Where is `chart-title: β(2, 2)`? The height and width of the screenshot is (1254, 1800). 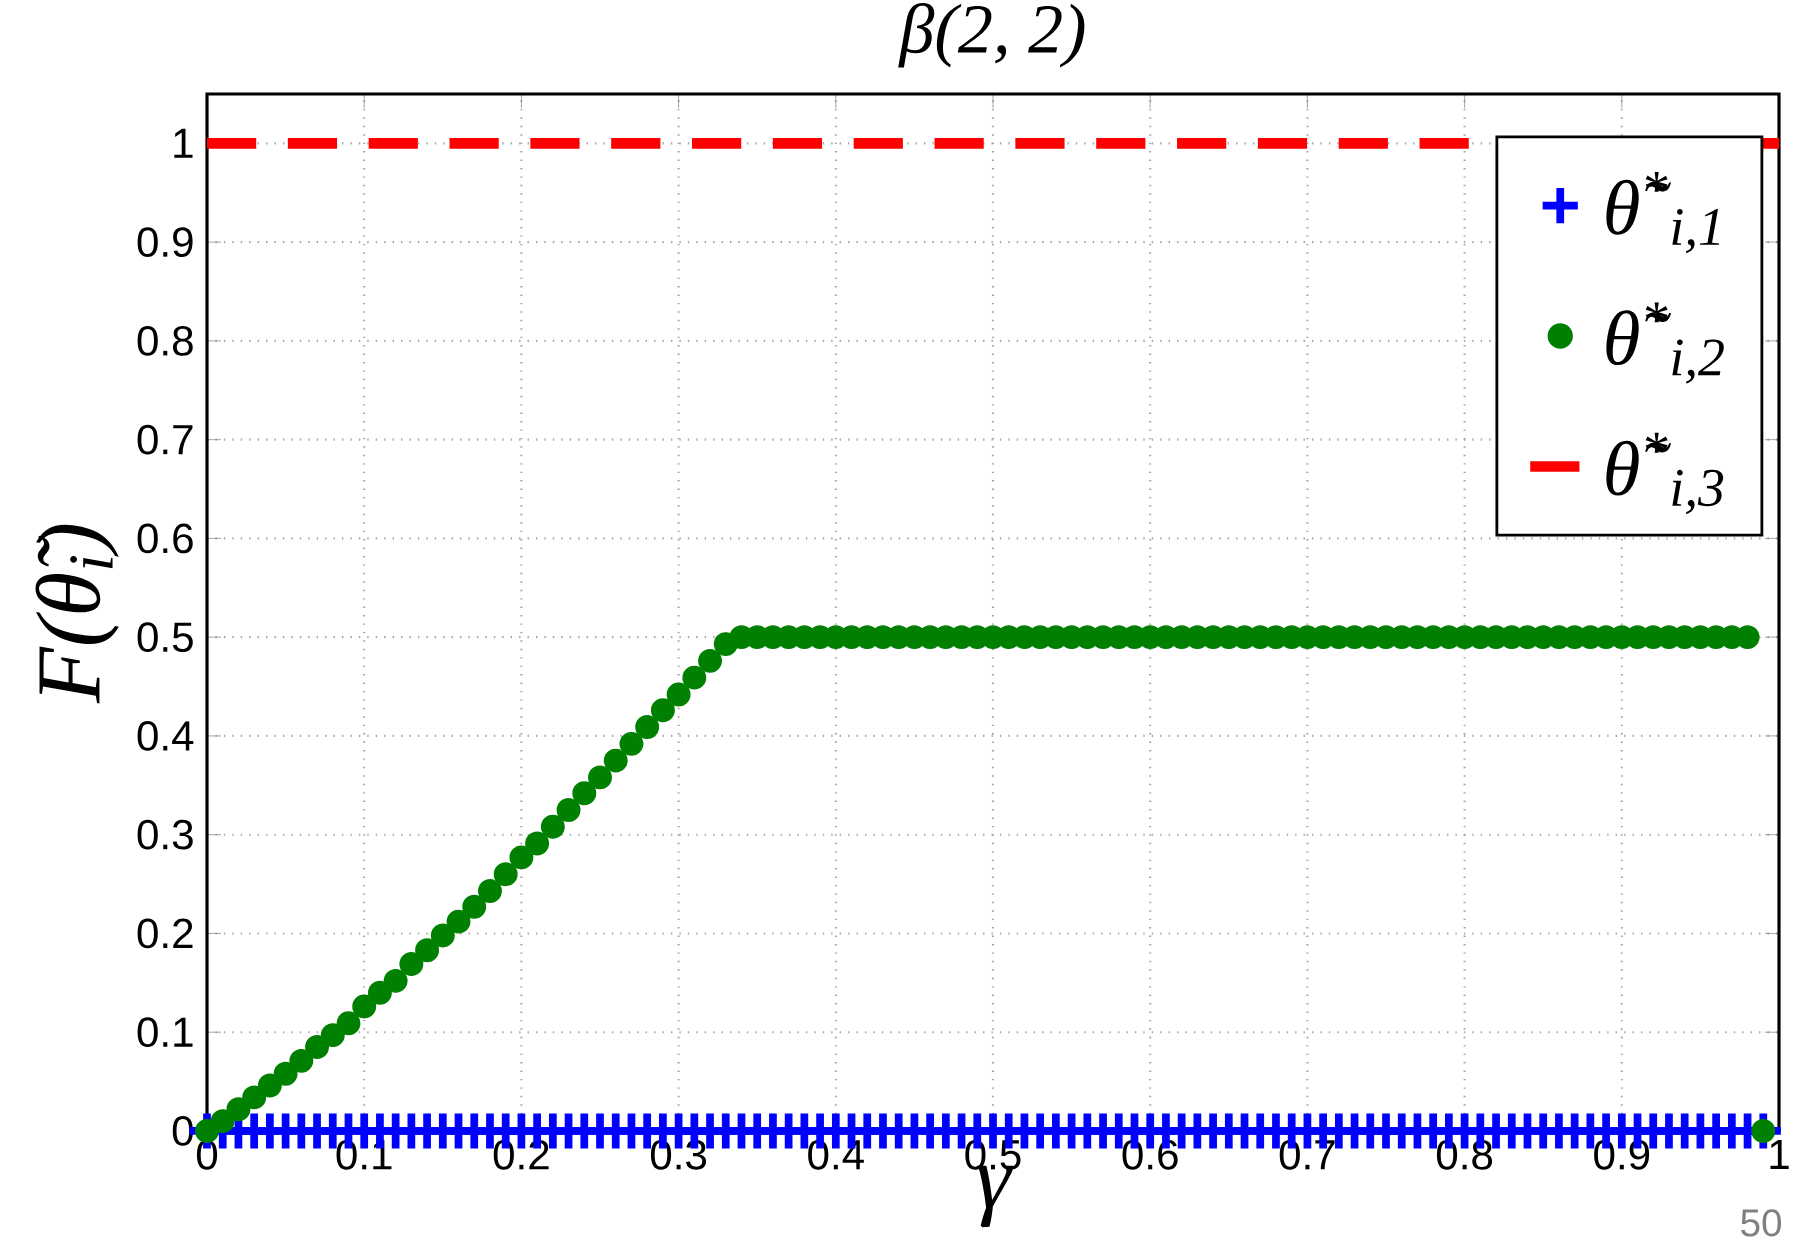 chart-title: β(2, 2) is located at coordinates (991, 35).